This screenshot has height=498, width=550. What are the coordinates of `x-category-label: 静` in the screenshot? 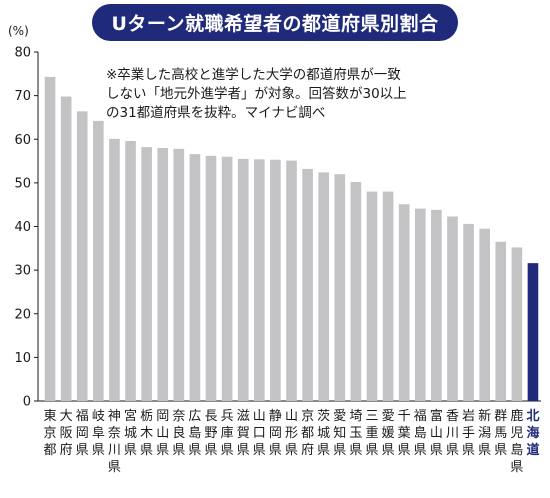 It's located at (275, 416).